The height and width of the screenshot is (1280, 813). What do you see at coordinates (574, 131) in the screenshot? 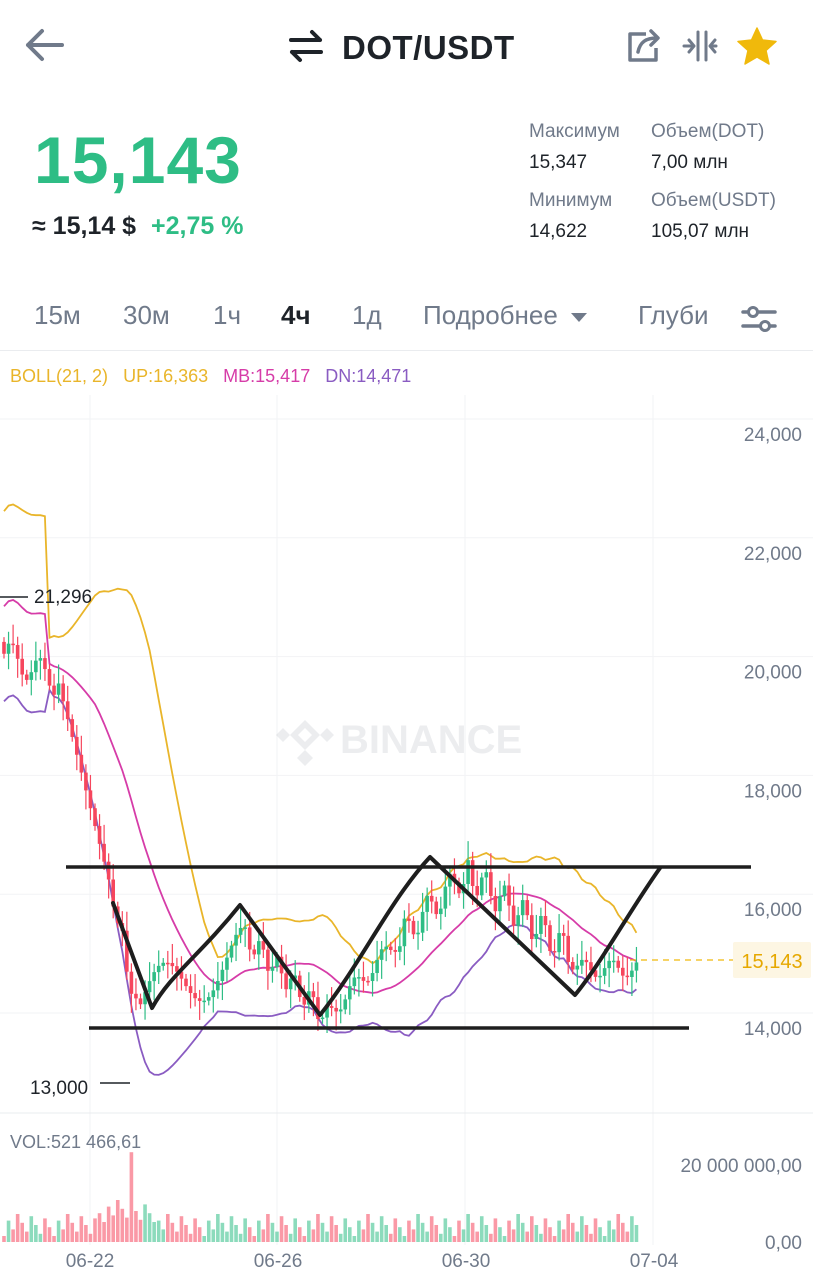
I see `high-label: Максимум` at bounding box center [574, 131].